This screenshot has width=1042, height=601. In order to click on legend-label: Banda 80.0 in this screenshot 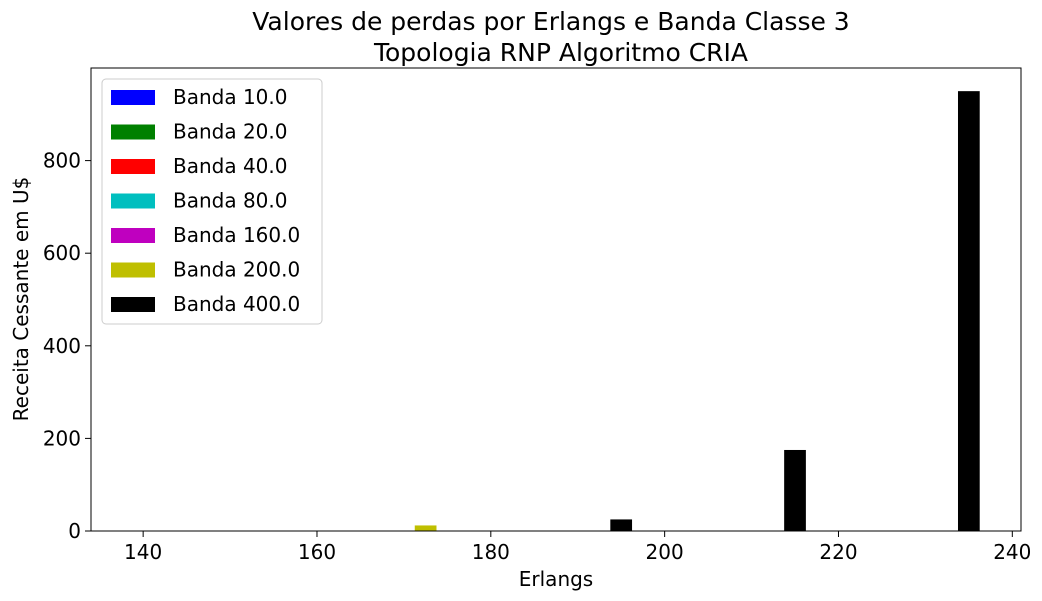, I will do `click(230, 201)`.